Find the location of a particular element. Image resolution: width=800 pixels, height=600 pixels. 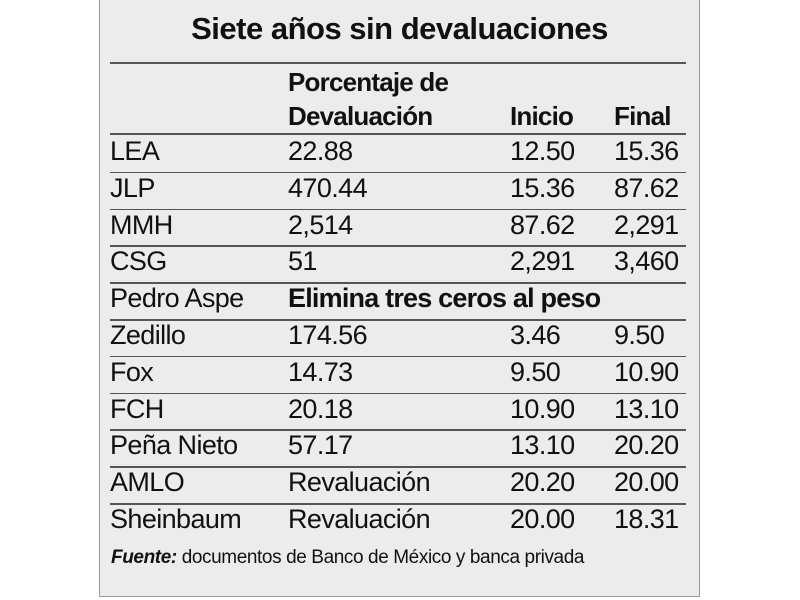

title-divider is located at coordinates (398, 63).